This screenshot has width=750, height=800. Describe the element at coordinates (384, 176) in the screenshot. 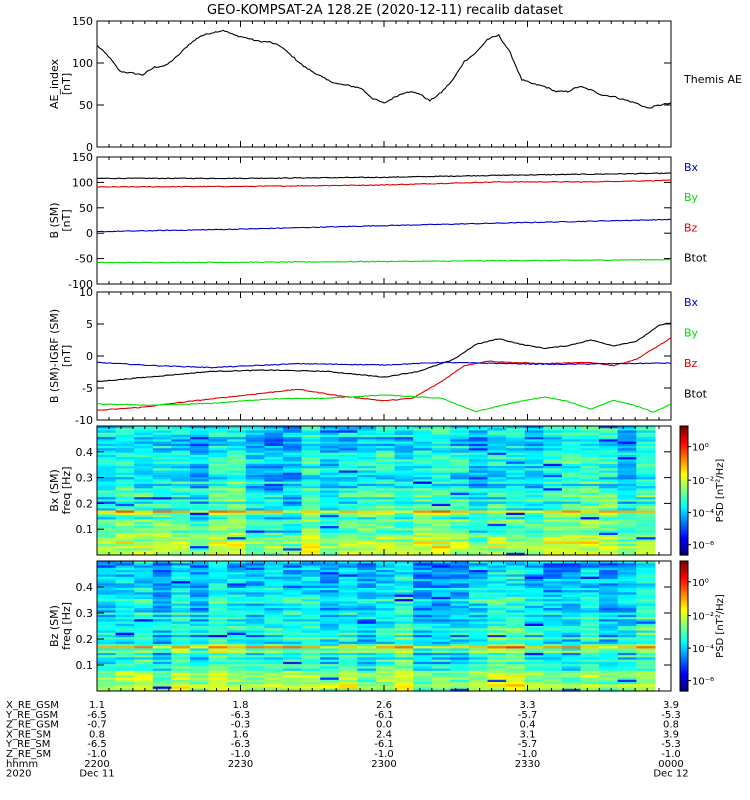

I see `series-line-btot` at that location.